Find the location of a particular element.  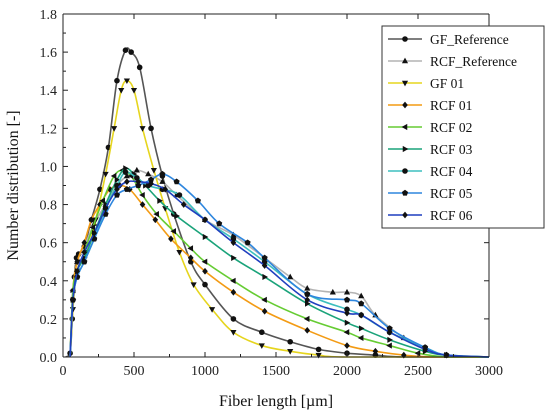

y-tick-label: 0.4 is located at coordinates (49, 282).